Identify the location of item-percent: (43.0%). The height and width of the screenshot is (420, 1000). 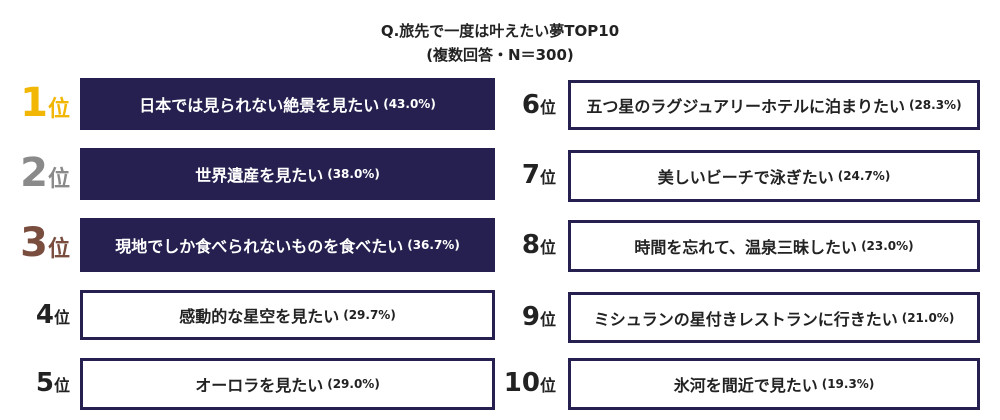
(409, 104).